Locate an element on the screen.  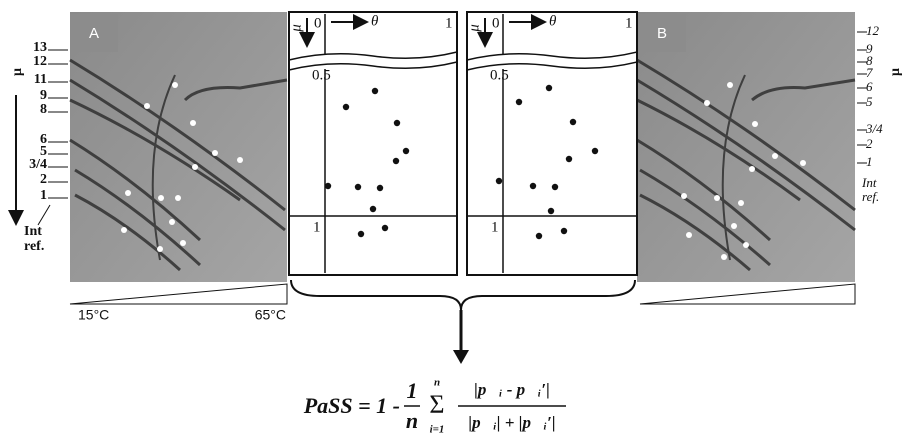
formula-numerator: |p⃗ᵢ - p⃗ᵢ′| is located at coordinates (512, 389).